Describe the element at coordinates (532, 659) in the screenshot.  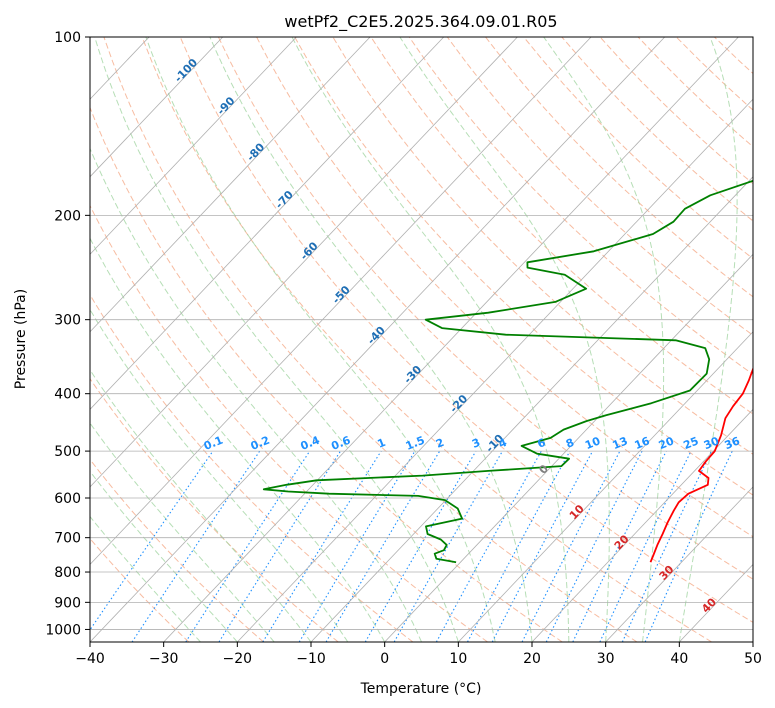
I see `x-tick-label: 20` at that location.